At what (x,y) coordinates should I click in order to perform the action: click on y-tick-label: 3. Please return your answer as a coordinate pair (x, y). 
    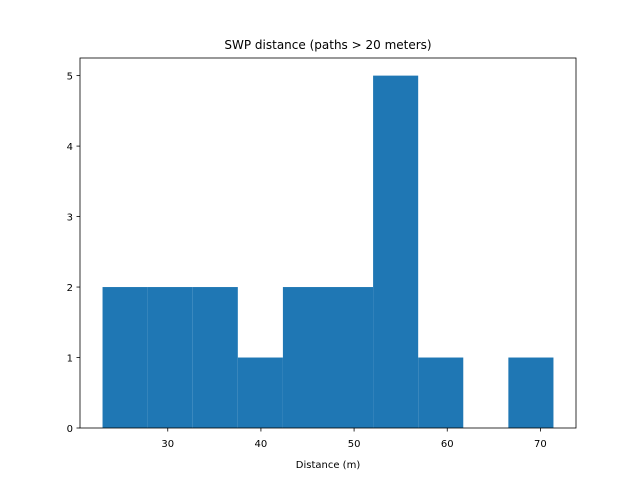
    Looking at the image, I should click on (70, 218).